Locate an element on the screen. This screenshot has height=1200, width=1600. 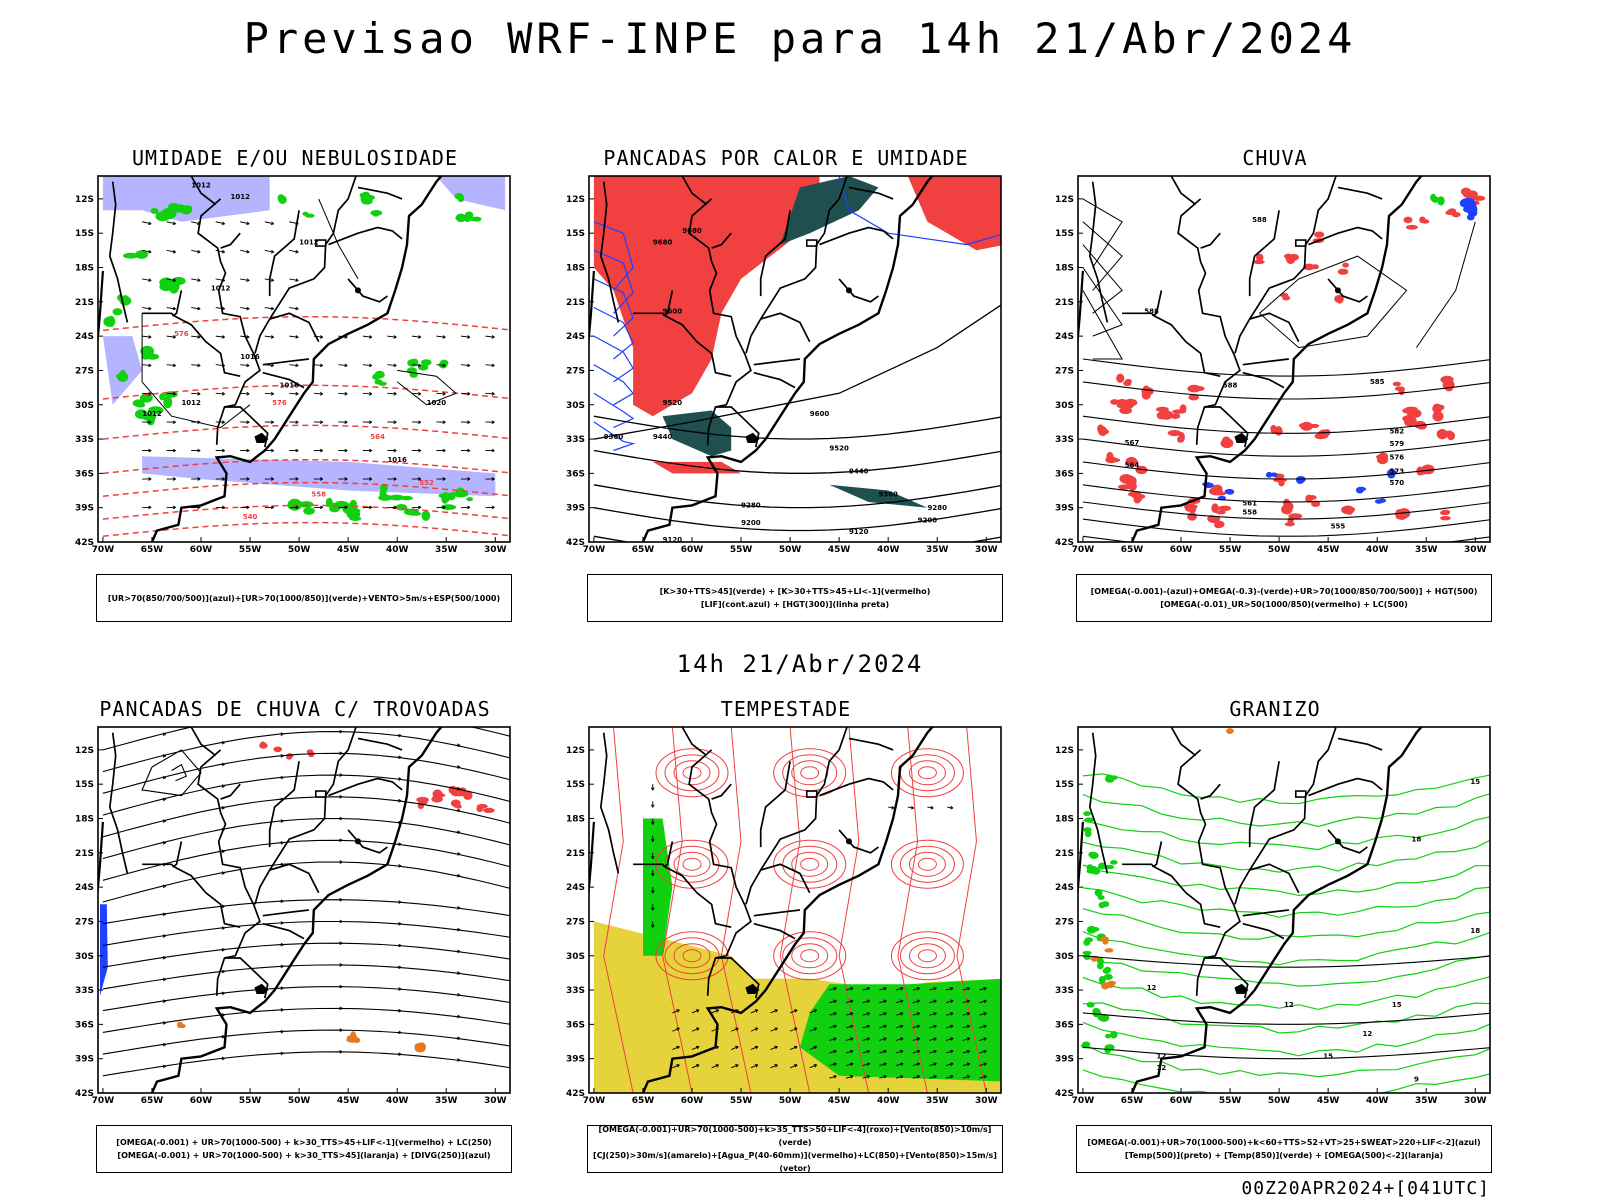
contour-label: 555 is located at coordinates (1338, 526).